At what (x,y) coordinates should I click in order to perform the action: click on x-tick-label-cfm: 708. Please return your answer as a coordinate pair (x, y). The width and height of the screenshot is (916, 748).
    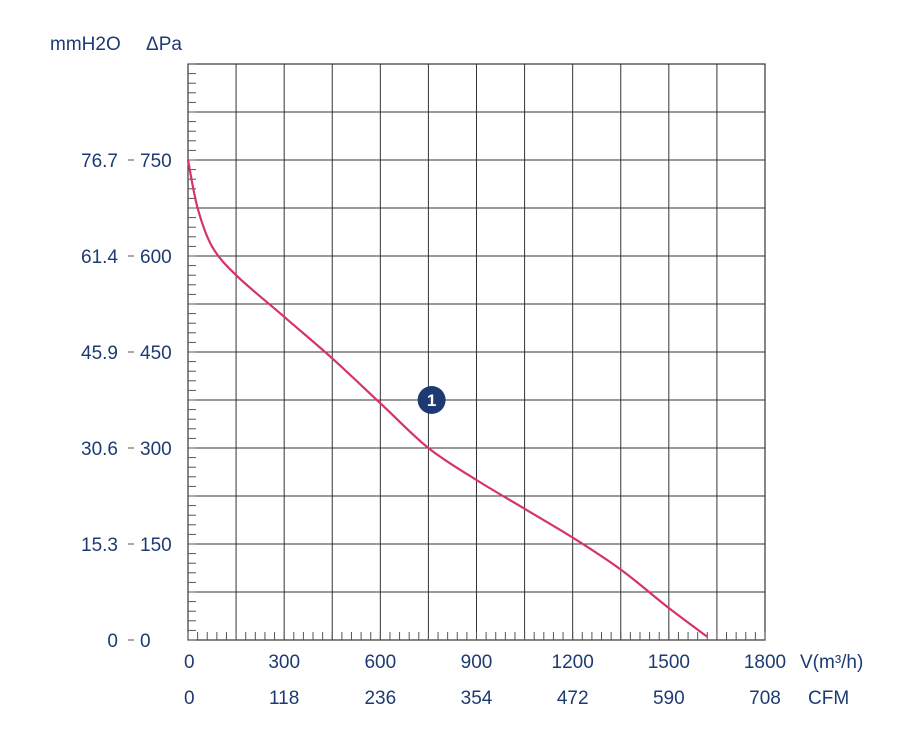
    Looking at the image, I should click on (765, 698).